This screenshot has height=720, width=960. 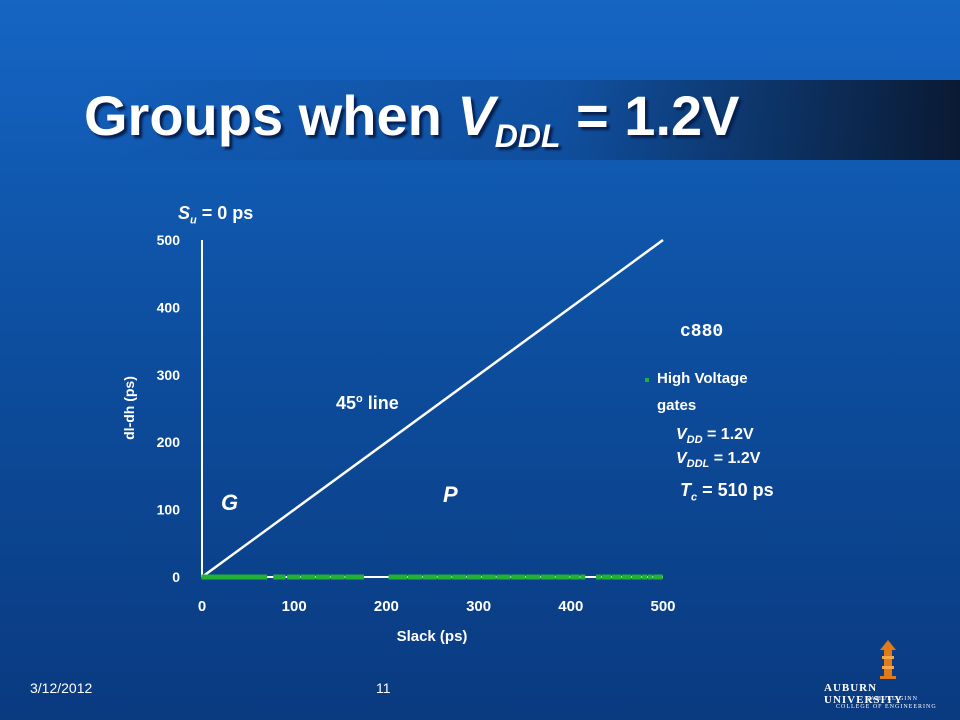 What do you see at coordinates (450, 494) in the screenshot?
I see `region-p-label: P` at bounding box center [450, 494].